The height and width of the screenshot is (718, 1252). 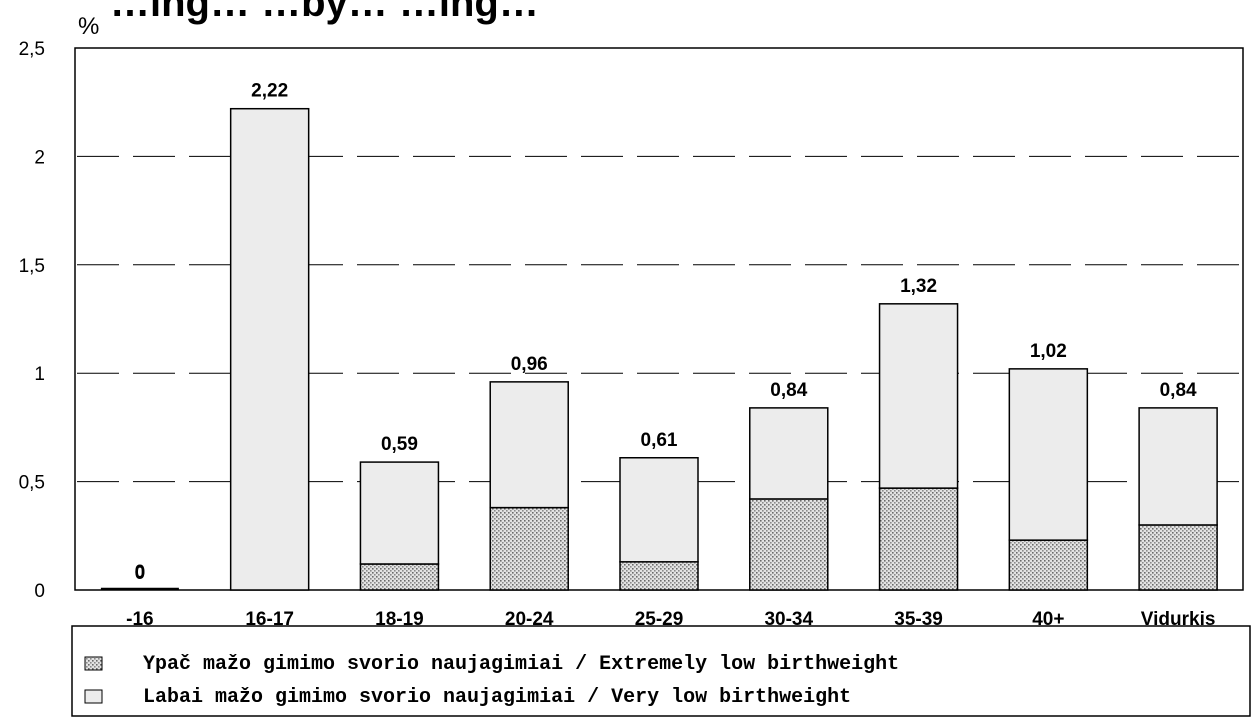 I want to click on x-category-label: Vidurkis, so click(x=1178, y=619).